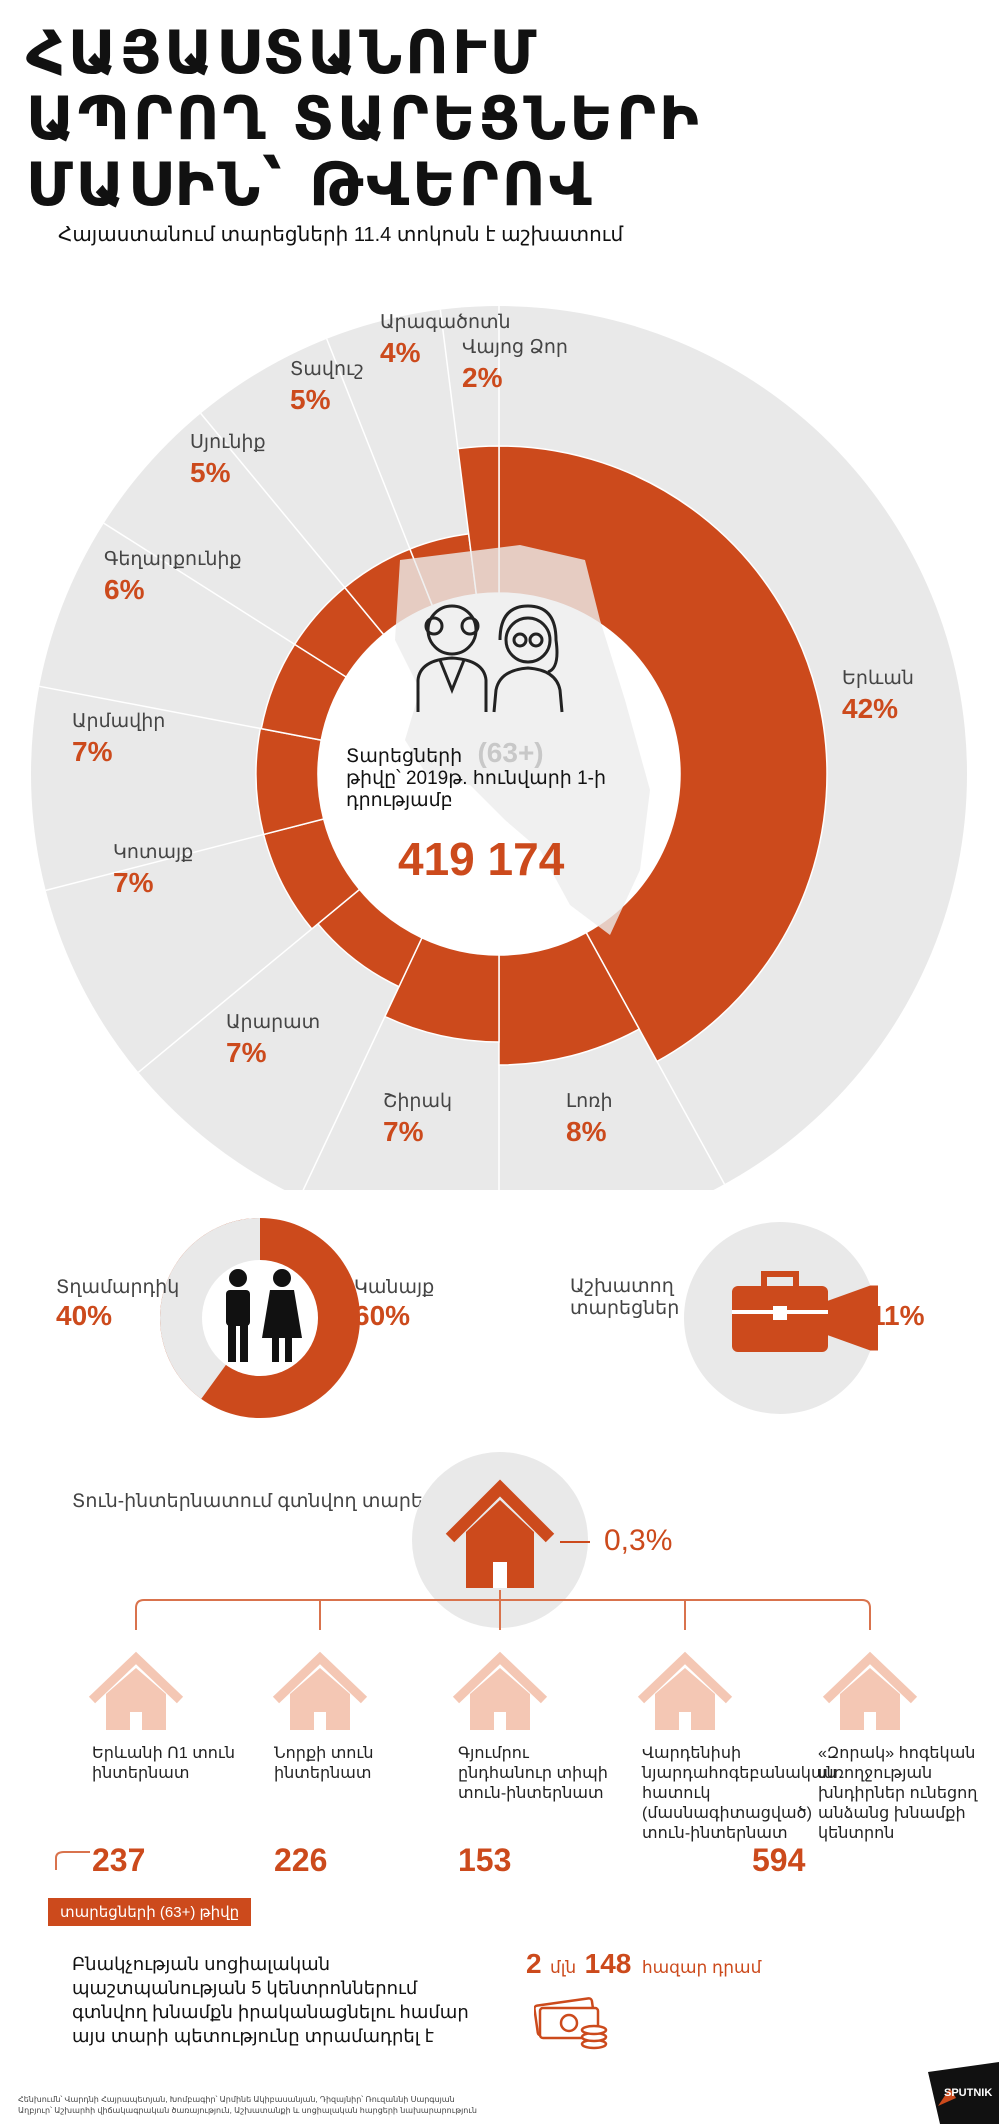 The height and width of the screenshot is (2124, 999). Describe the element at coordinates (400, 352) in the screenshot. I see `slice-pct-label: 4%` at that location.